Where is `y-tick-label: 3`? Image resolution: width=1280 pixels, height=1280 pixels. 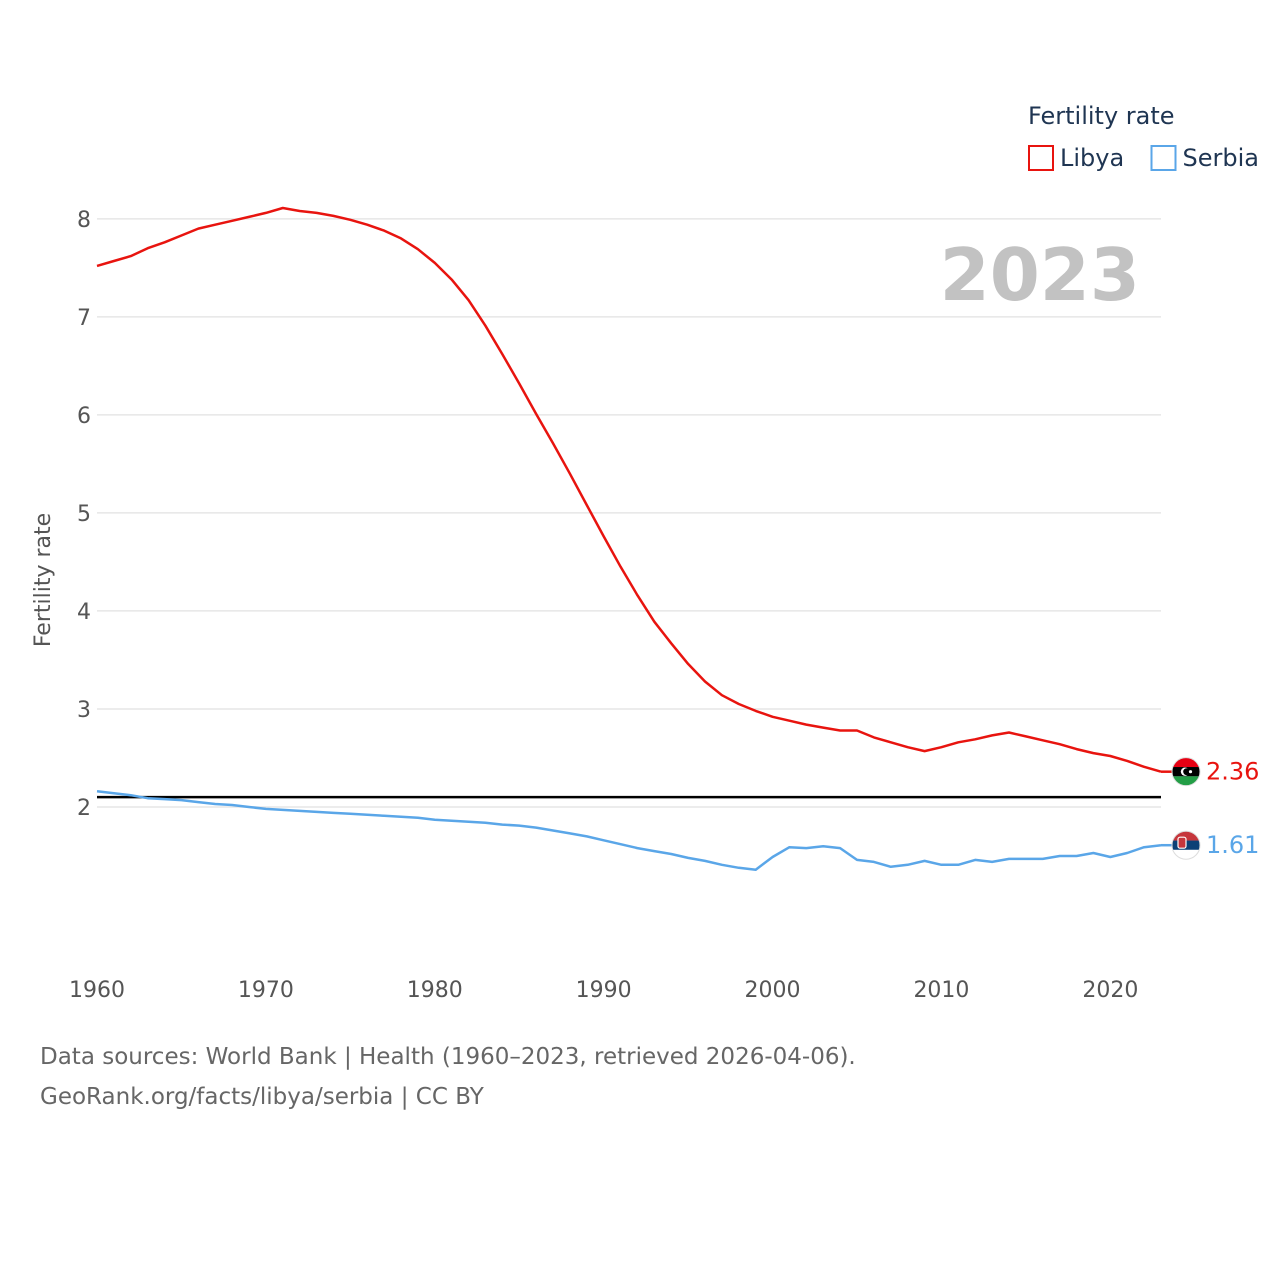
y-tick-label: 3 is located at coordinates (84, 710).